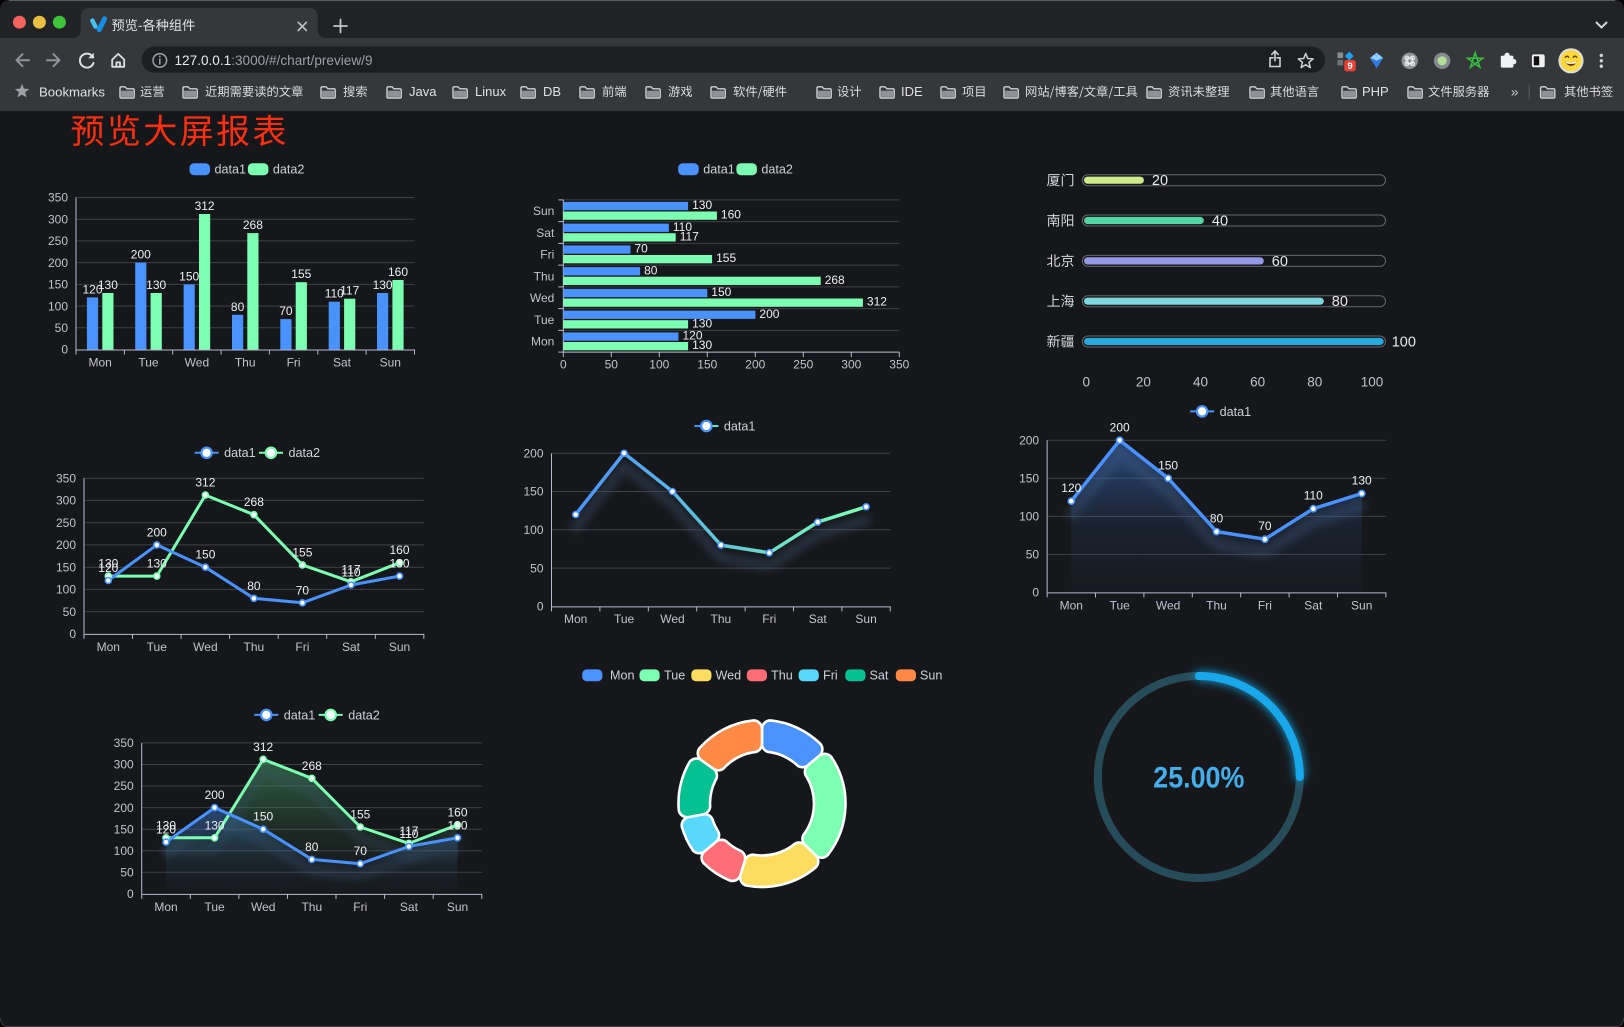 The width and height of the screenshot is (1624, 1027). What do you see at coordinates (350, 569) in the screenshot?
I see `svg-text: 117` at bounding box center [350, 569].